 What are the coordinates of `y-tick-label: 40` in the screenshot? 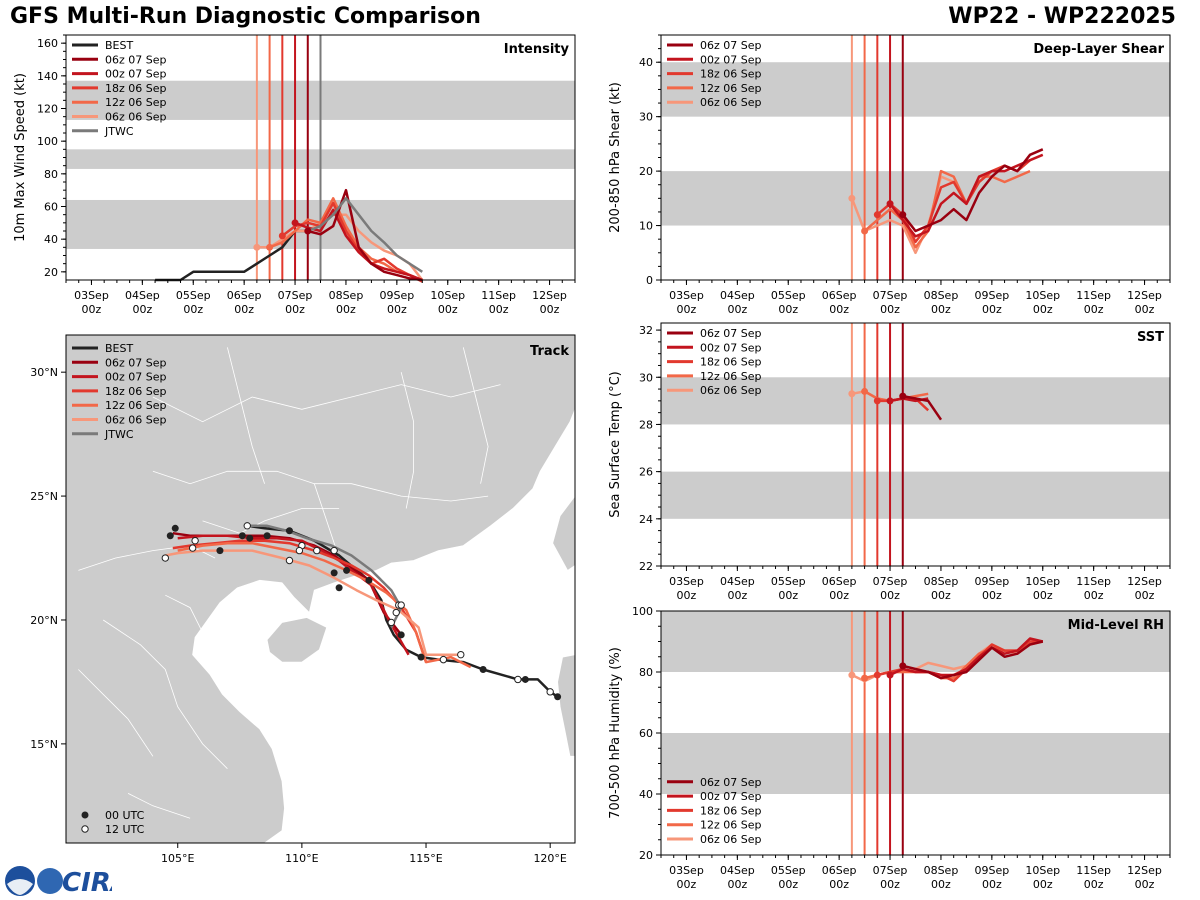 It's located at (646, 794).